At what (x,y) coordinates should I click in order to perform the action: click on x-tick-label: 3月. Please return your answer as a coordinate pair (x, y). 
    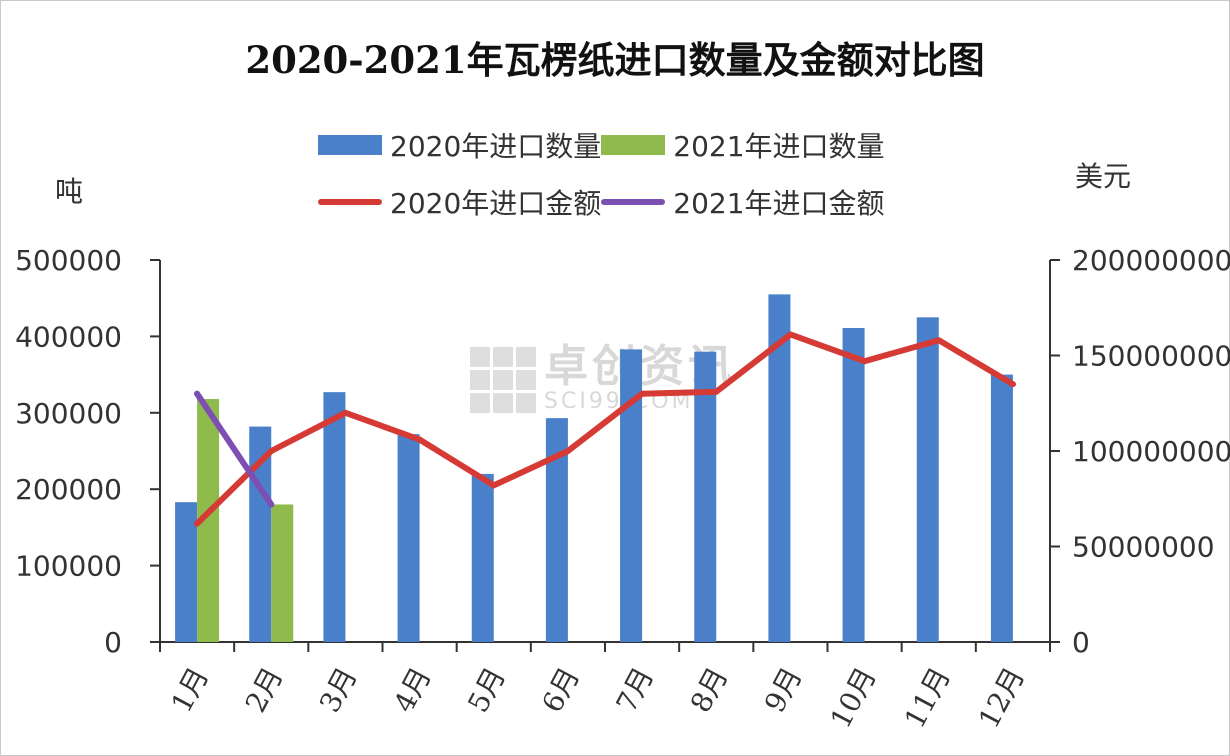
    Looking at the image, I should click on (338, 690).